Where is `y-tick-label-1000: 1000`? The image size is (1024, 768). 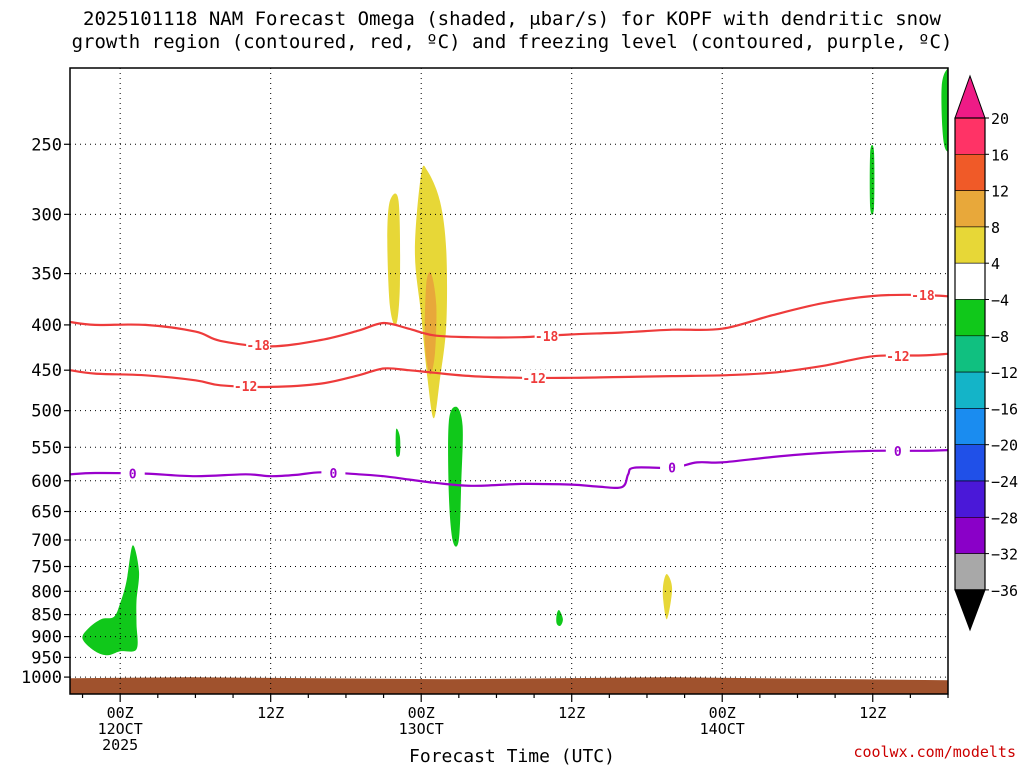 y-tick-label-1000: 1000 is located at coordinates (41, 678).